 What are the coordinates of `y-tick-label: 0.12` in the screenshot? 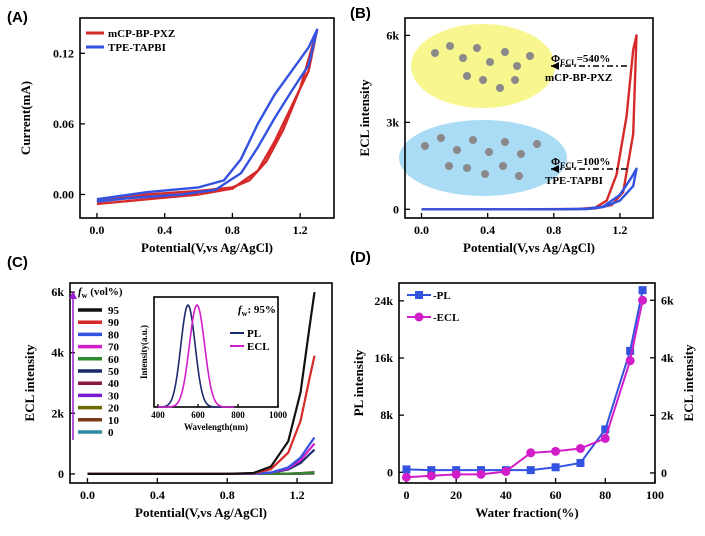 It's located at (63, 53).